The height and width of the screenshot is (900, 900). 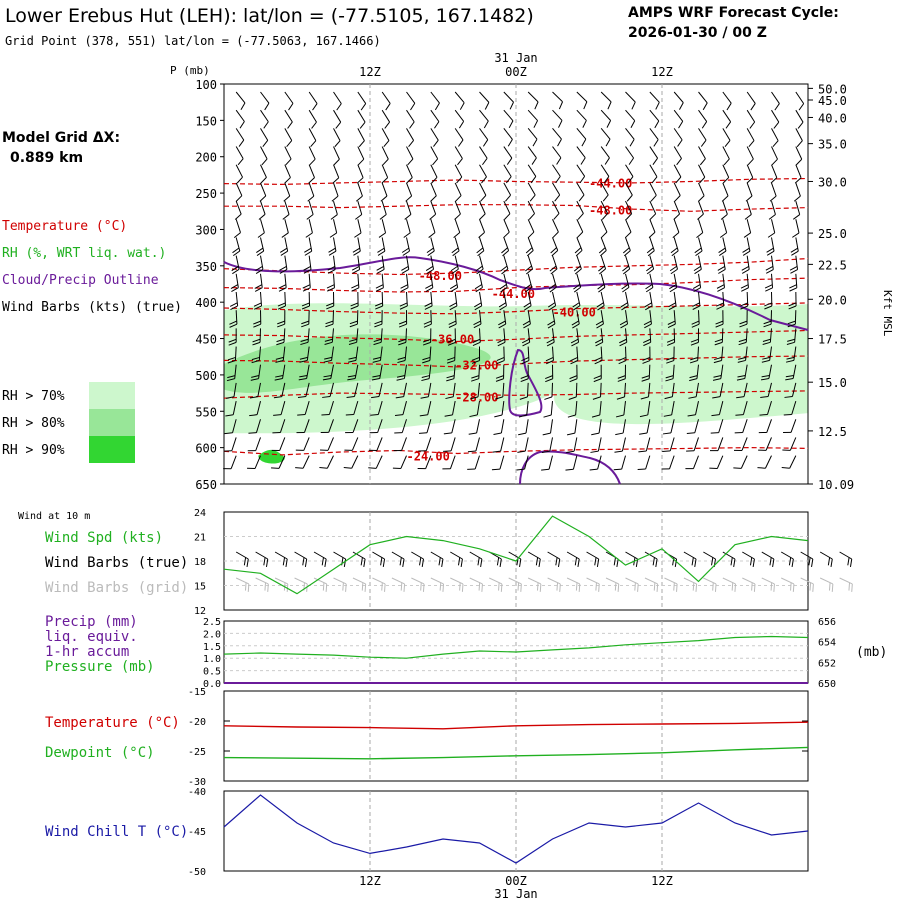 What do you see at coordinates (200, 513) in the screenshot?
I see `wind-tick-label: 24` at bounding box center [200, 513].